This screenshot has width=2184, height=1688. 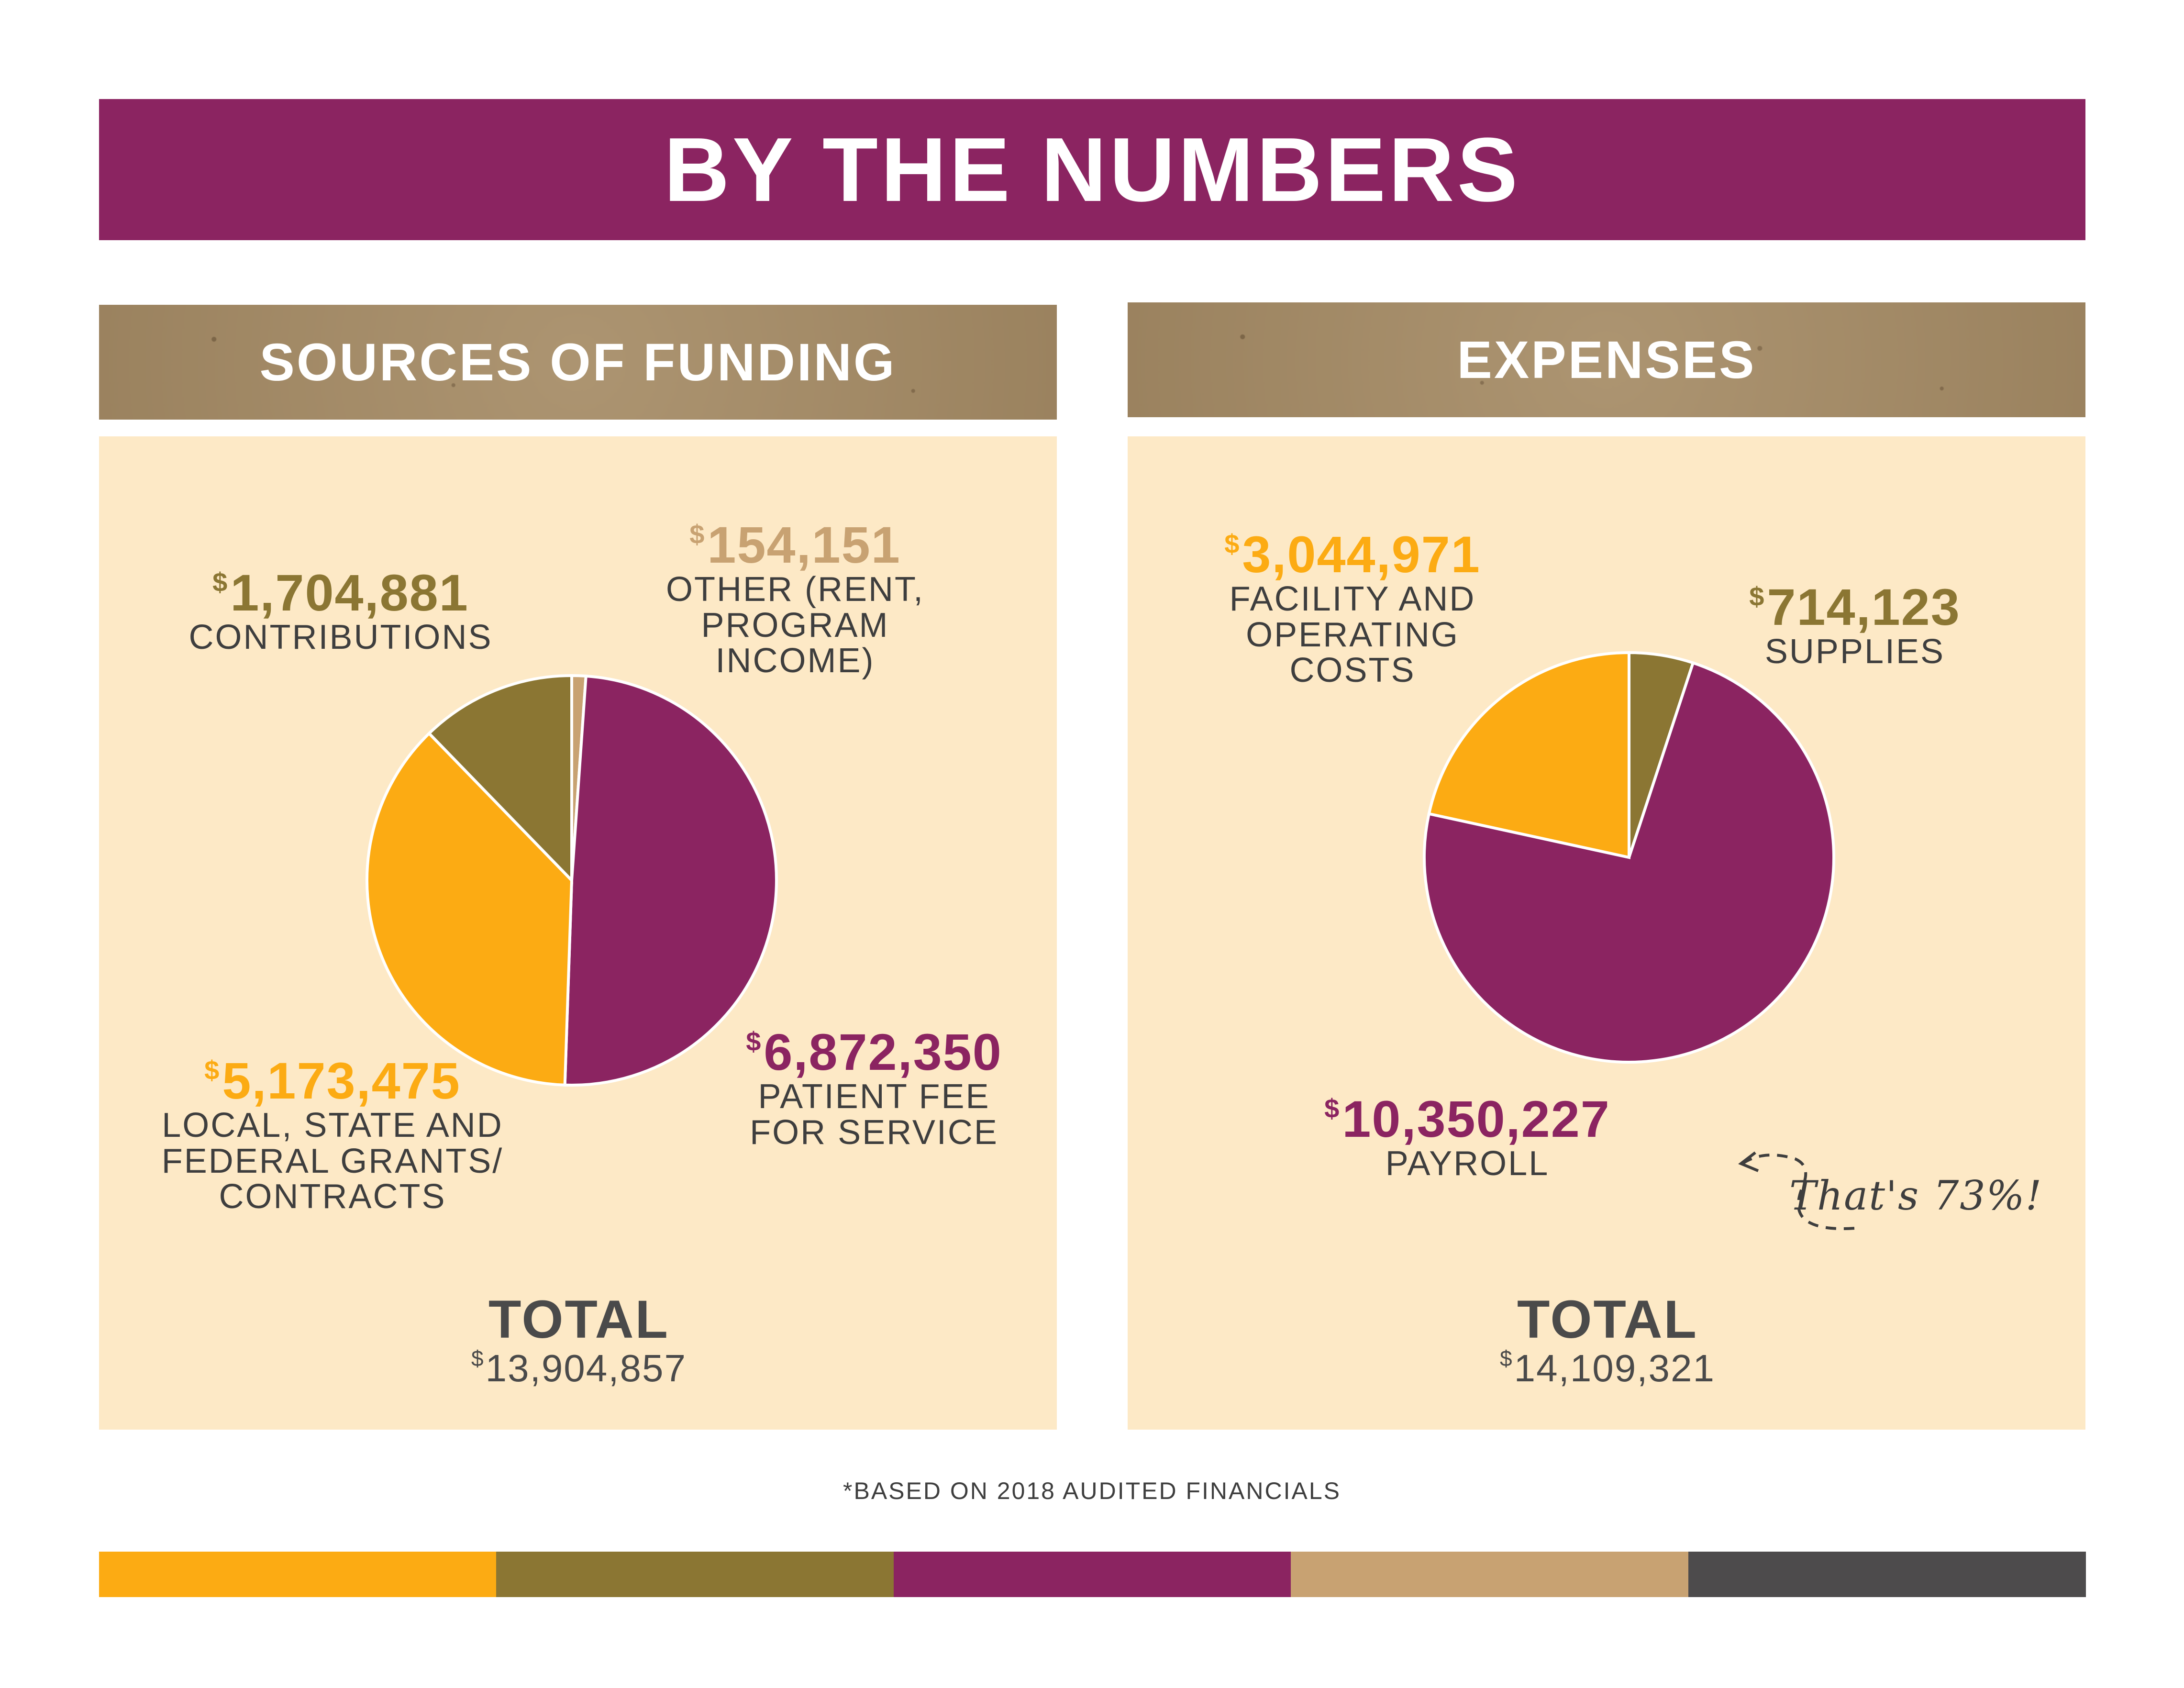 I want to click on funding-patient-fee-label: $6,872,350 PATIENT FEE FOR SERVICE, so click(x=874, y=1087).